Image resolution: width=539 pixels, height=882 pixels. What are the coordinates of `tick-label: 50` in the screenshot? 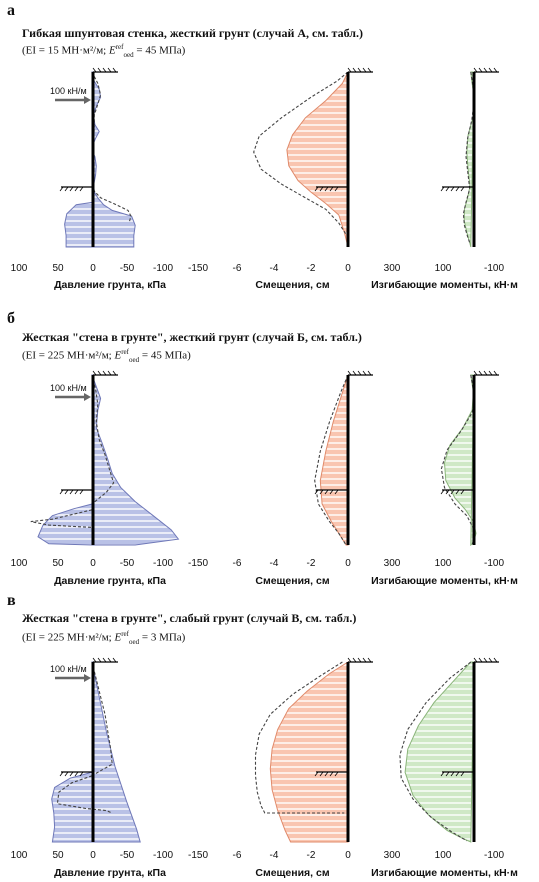 It's located at (58, 855).